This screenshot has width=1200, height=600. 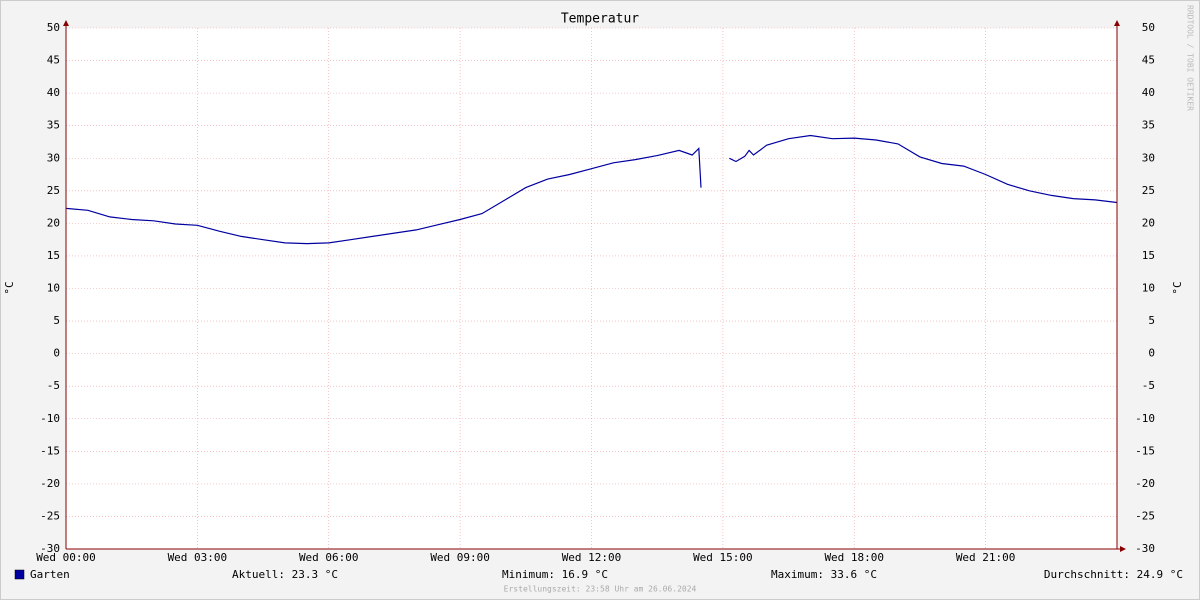 I want to click on y-tick-label: -20, so click(x=50, y=483).